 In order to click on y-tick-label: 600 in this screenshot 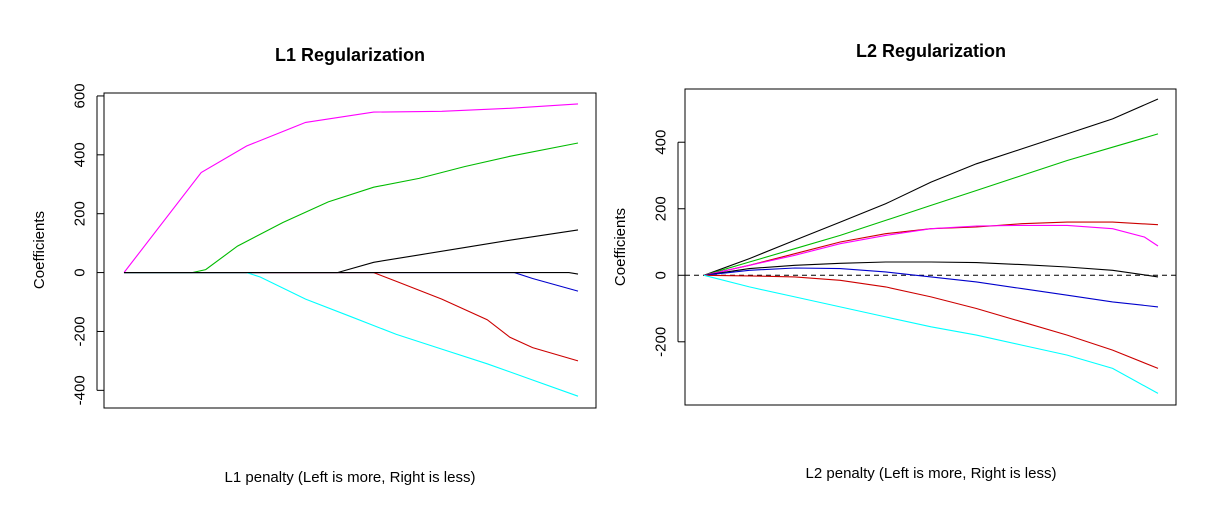, I will do `click(80, 95)`.